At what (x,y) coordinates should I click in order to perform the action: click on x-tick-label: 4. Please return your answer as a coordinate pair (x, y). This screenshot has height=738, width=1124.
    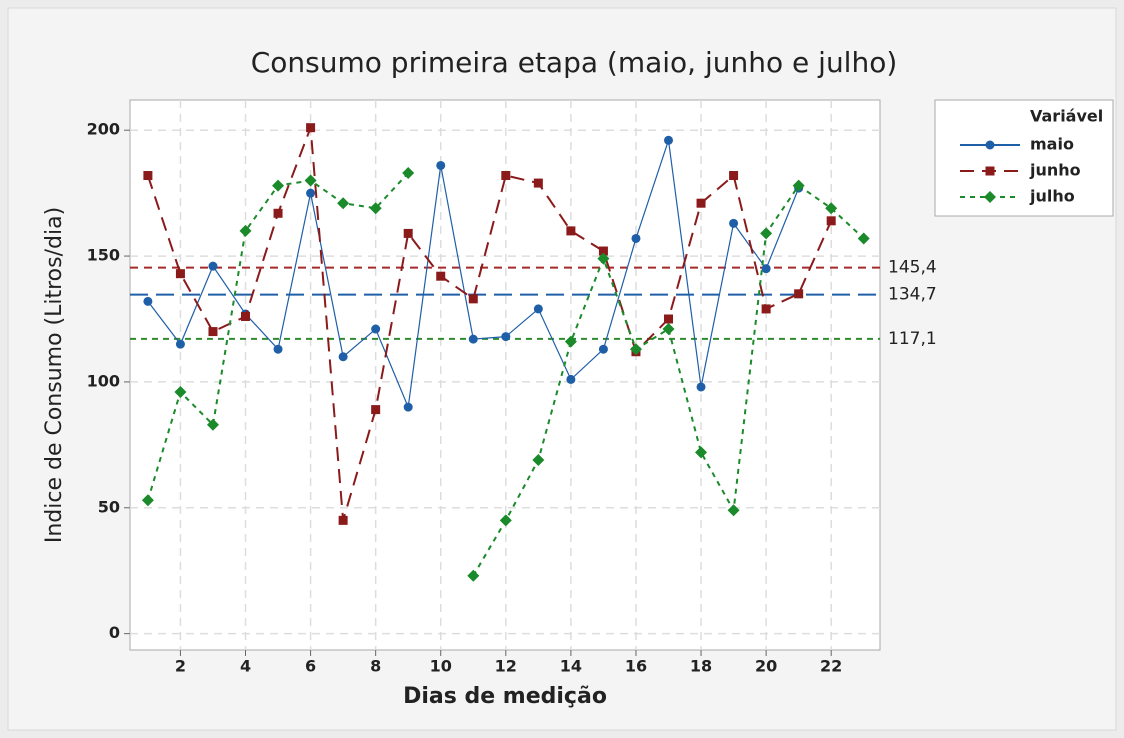
    Looking at the image, I should click on (245, 666).